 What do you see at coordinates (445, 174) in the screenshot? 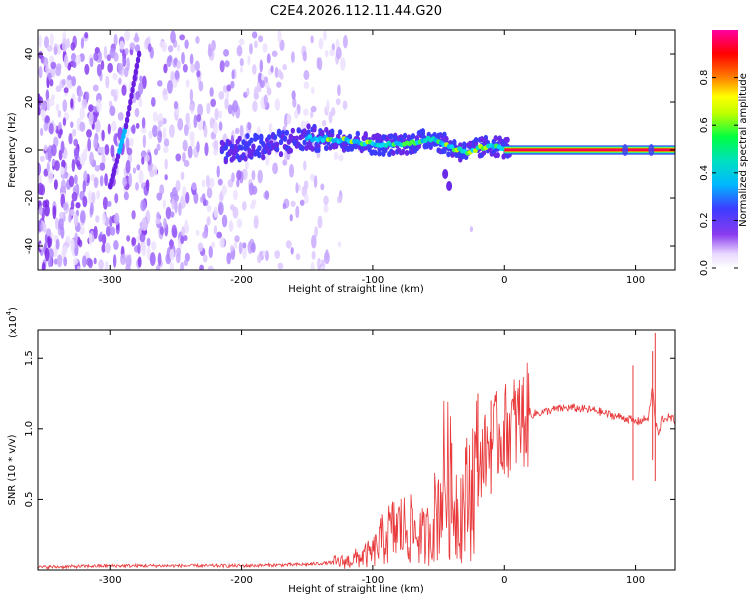
I see `secondary-blob-cell` at bounding box center [445, 174].